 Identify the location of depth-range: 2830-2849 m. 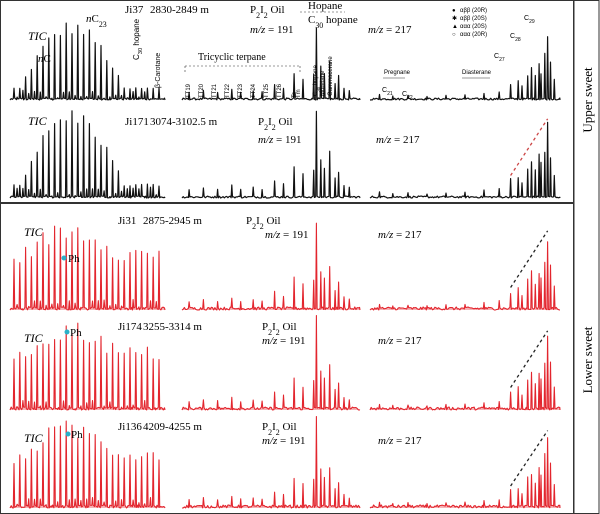
(179, 10).